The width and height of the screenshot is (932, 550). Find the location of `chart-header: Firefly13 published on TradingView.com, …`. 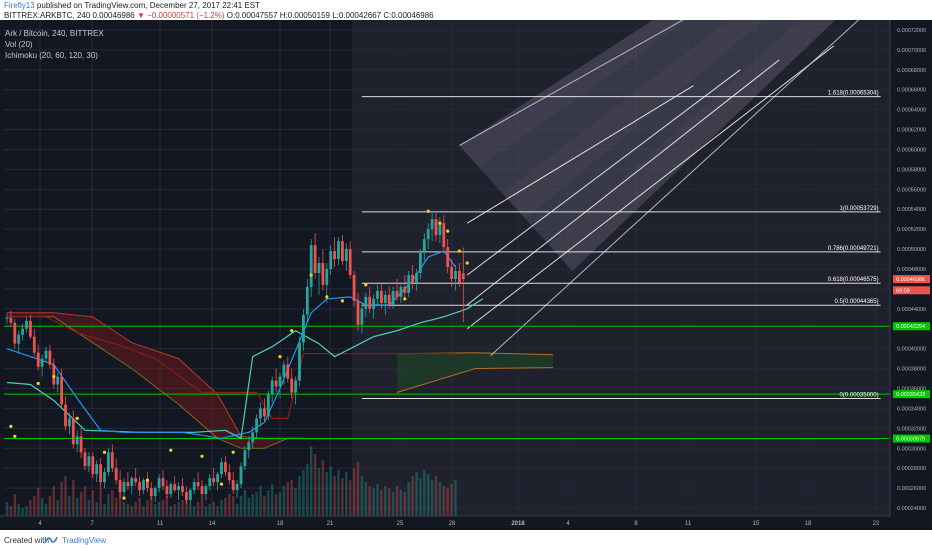

chart-header: Firefly13 published on TradingView.com, … is located at coordinates (466, 10).